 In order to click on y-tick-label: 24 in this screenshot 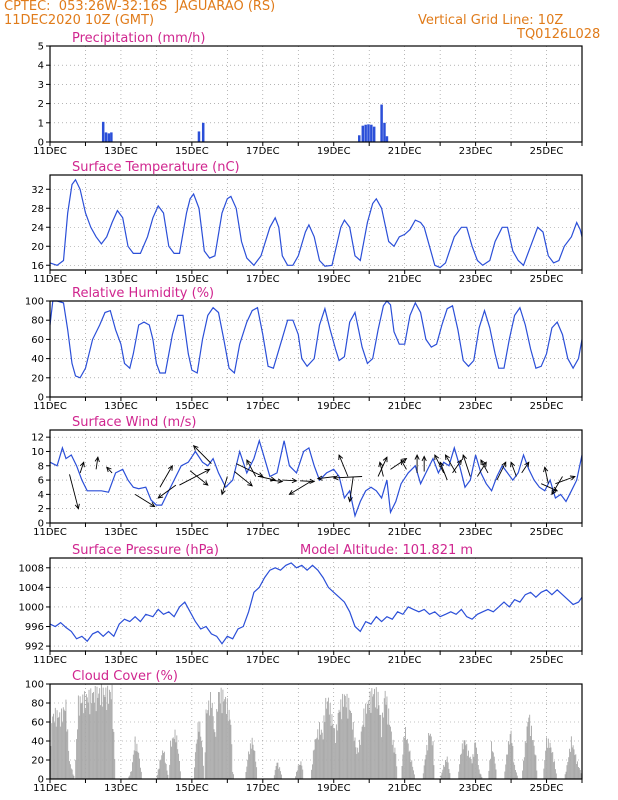, I will do `click(37, 228)`.